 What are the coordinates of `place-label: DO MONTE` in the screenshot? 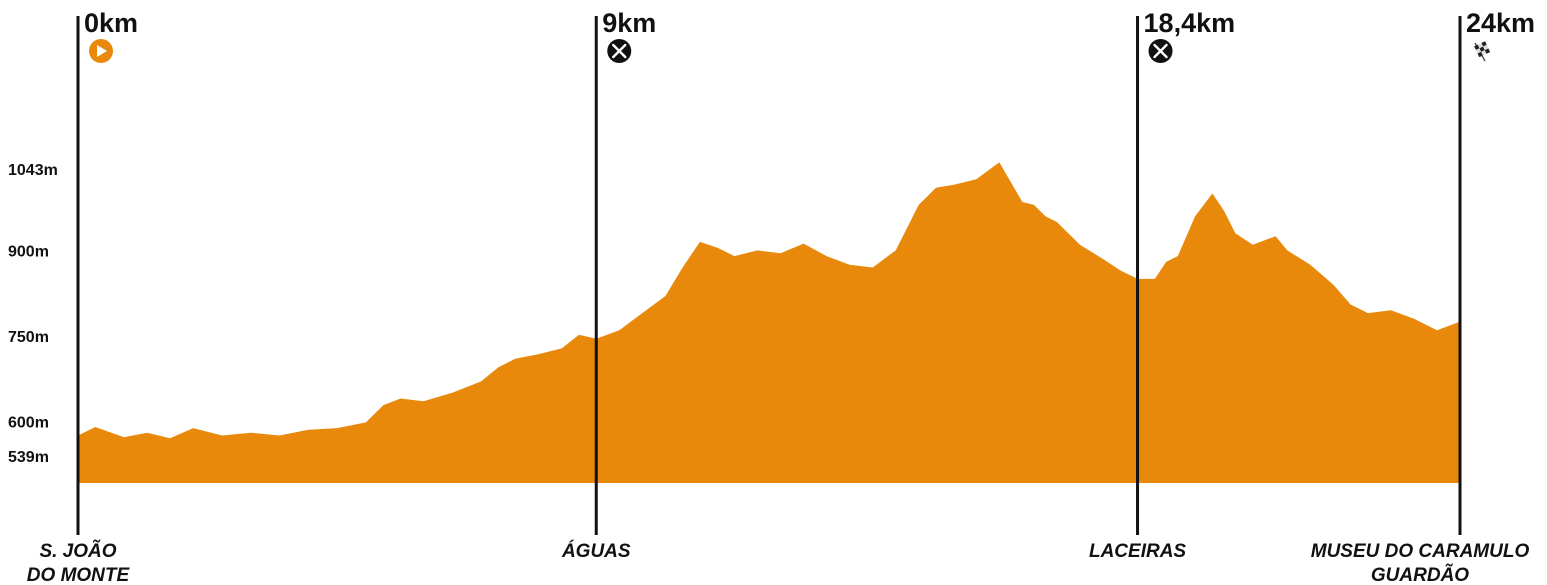 It's located at (79, 575).